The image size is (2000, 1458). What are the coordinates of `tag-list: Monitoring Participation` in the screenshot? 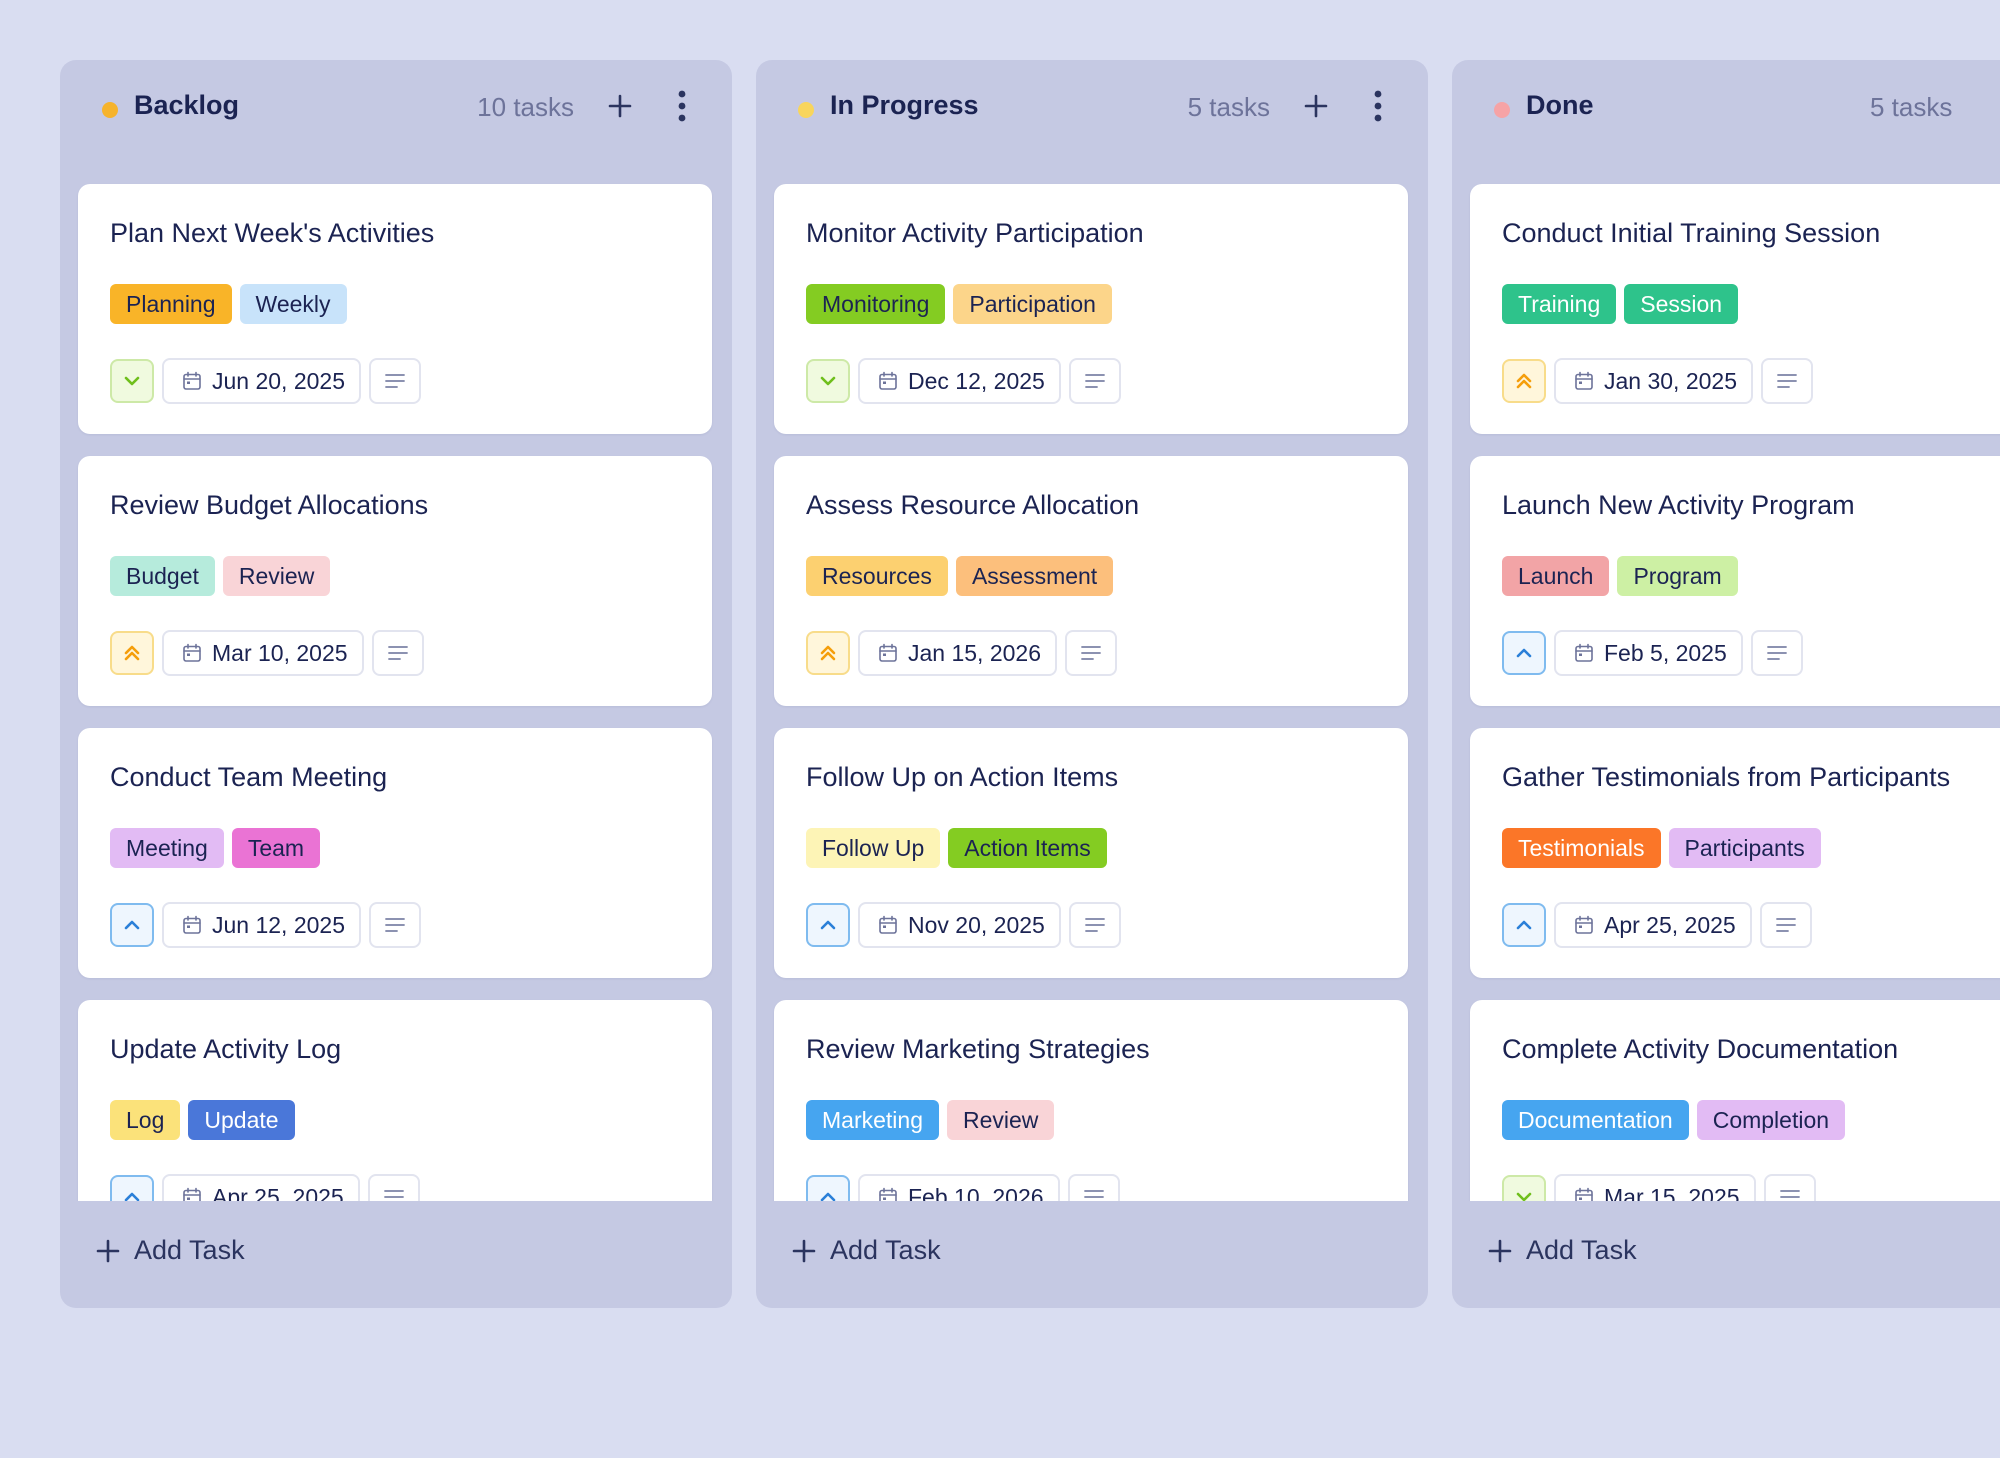 It's located at (959, 304).